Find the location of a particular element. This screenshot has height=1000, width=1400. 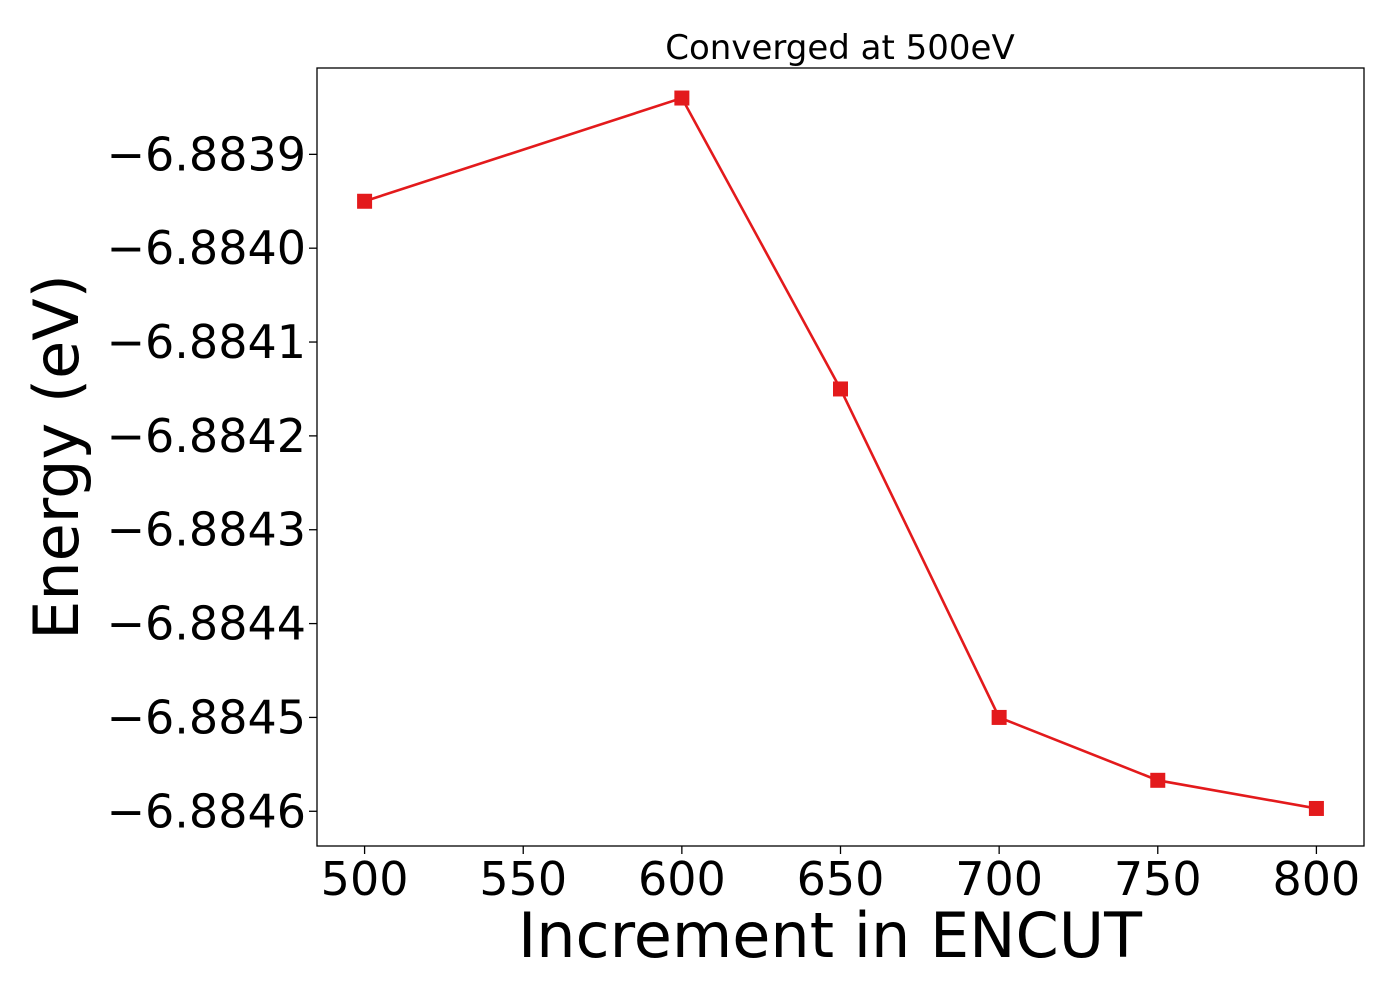

x-tick-label: 500 is located at coordinates (365, 879).